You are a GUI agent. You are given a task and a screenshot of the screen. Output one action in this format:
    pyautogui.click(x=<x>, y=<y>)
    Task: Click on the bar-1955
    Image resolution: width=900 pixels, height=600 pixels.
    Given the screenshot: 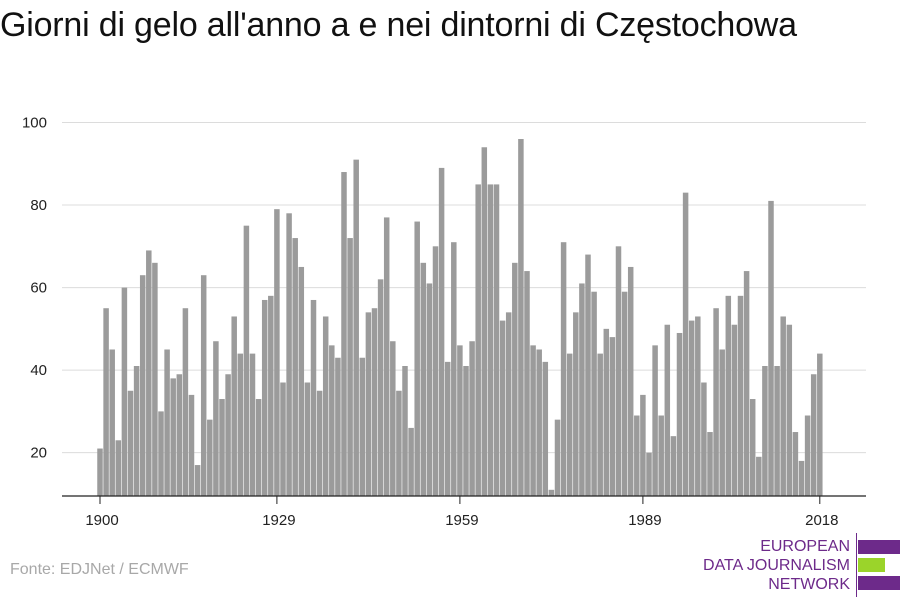 What is the action you would take?
    pyautogui.click(x=435, y=371)
    